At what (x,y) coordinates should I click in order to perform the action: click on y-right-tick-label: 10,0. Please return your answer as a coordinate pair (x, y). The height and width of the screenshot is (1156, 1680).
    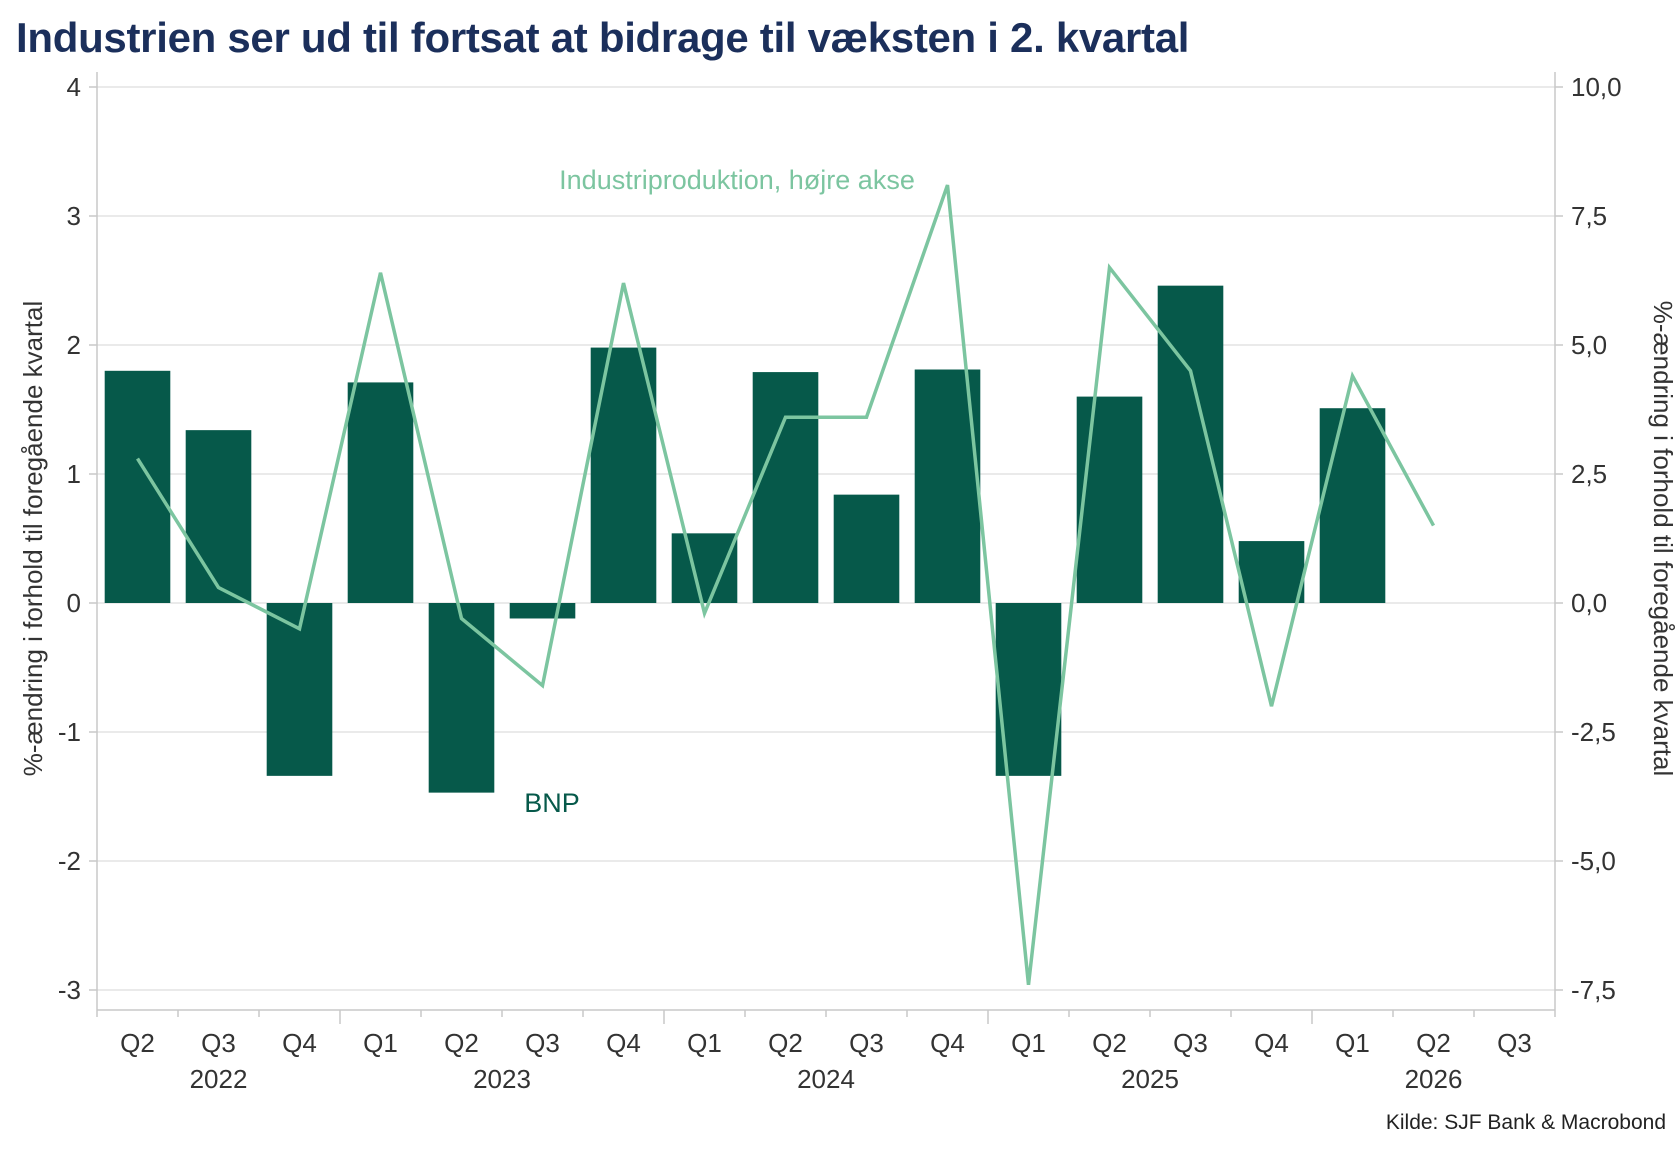
    Looking at the image, I should click on (1596, 87).